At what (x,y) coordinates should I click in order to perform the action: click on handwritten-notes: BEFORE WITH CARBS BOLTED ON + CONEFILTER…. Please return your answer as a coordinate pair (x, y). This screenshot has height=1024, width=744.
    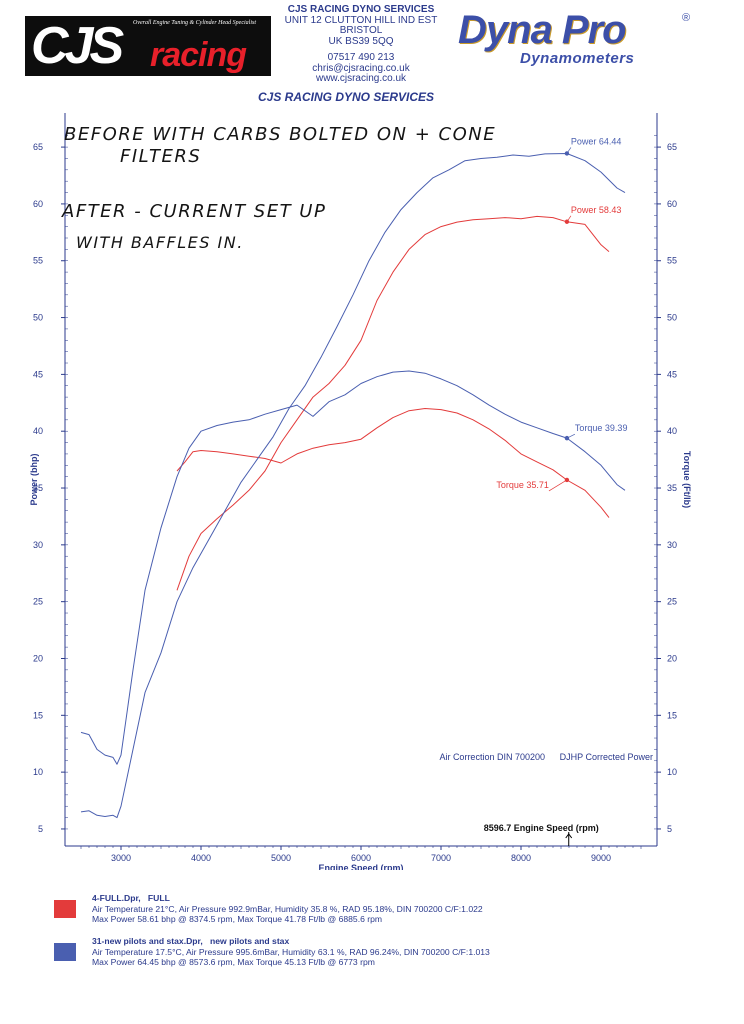
    Looking at the image, I should click on (278, 188).